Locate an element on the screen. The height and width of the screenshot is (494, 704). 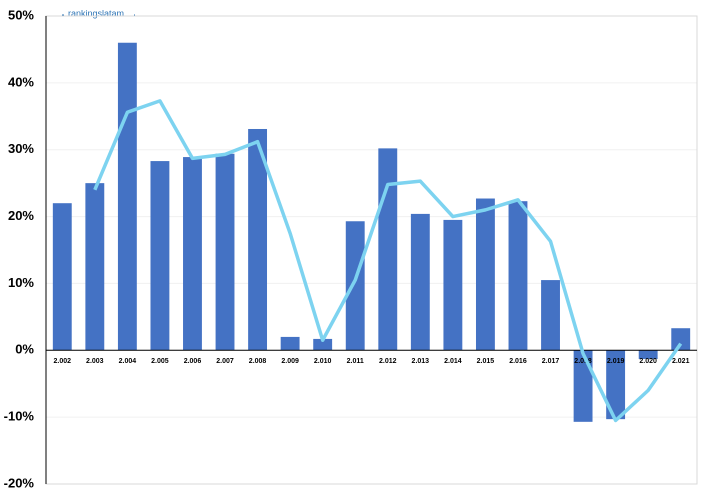
y-tick-label: 10% is located at coordinates (21, 282).